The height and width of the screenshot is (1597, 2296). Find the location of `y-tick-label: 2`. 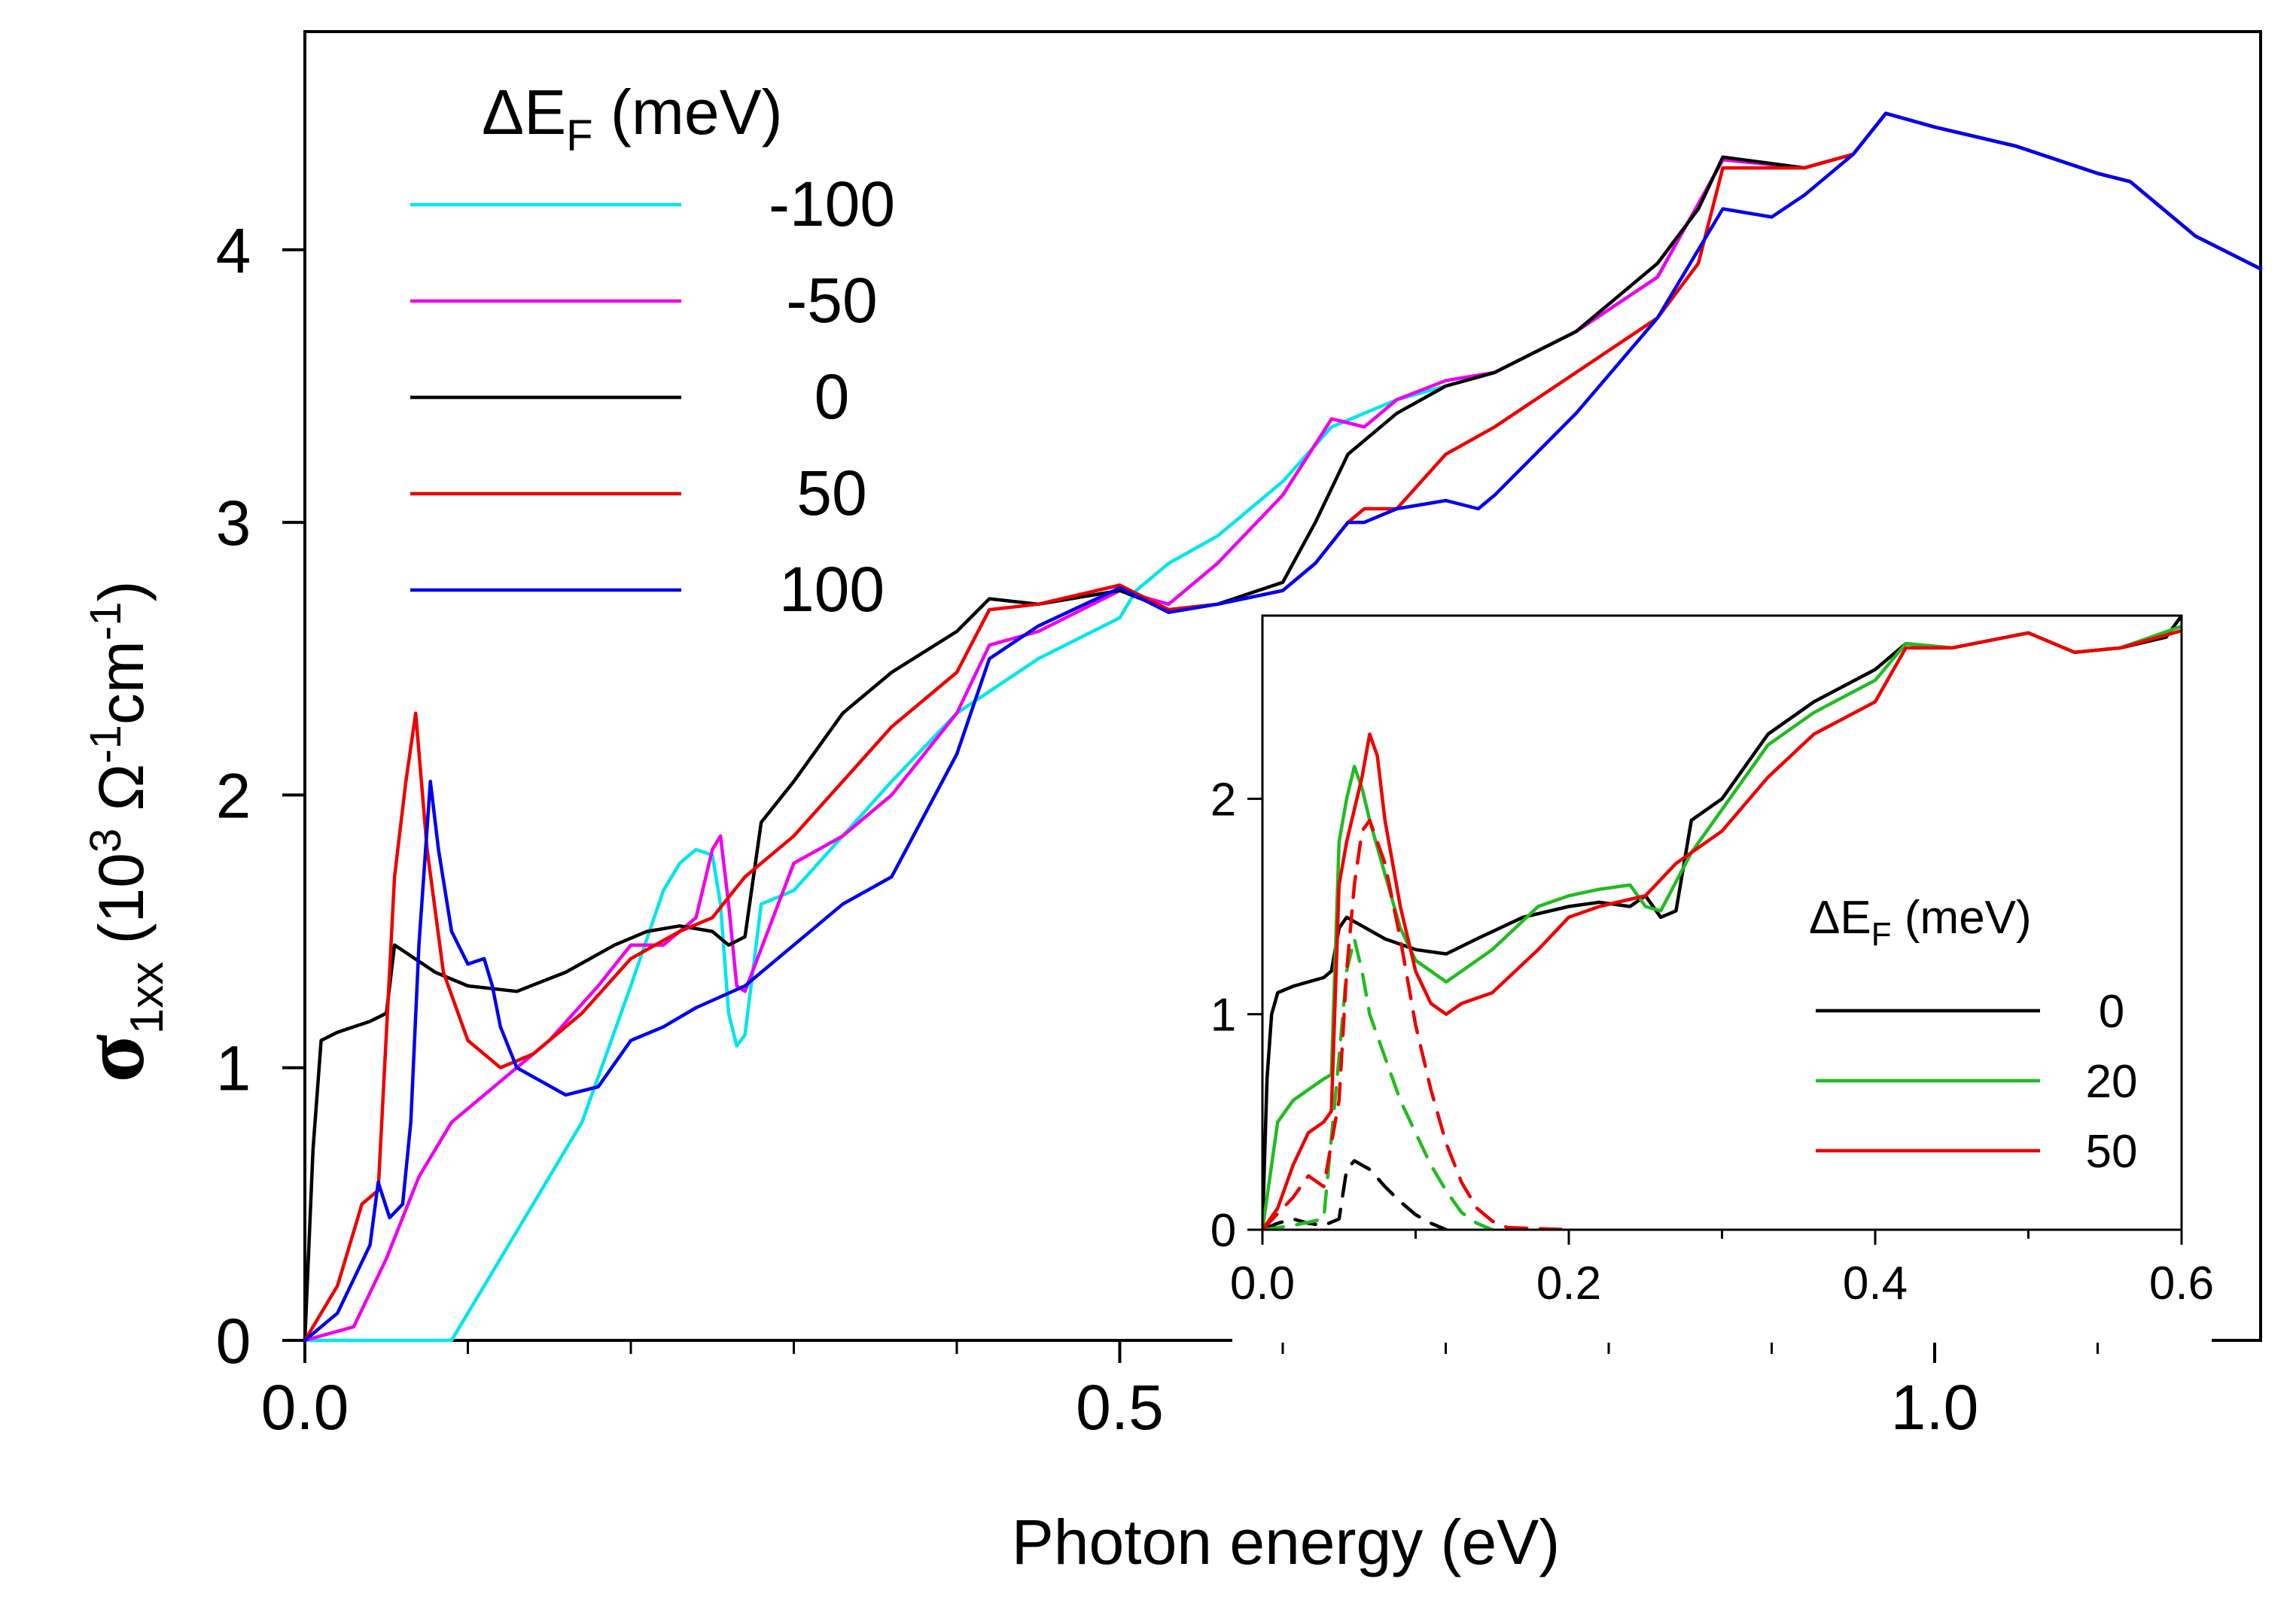

y-tick-label: 2 is located at coordinates (233, 795).